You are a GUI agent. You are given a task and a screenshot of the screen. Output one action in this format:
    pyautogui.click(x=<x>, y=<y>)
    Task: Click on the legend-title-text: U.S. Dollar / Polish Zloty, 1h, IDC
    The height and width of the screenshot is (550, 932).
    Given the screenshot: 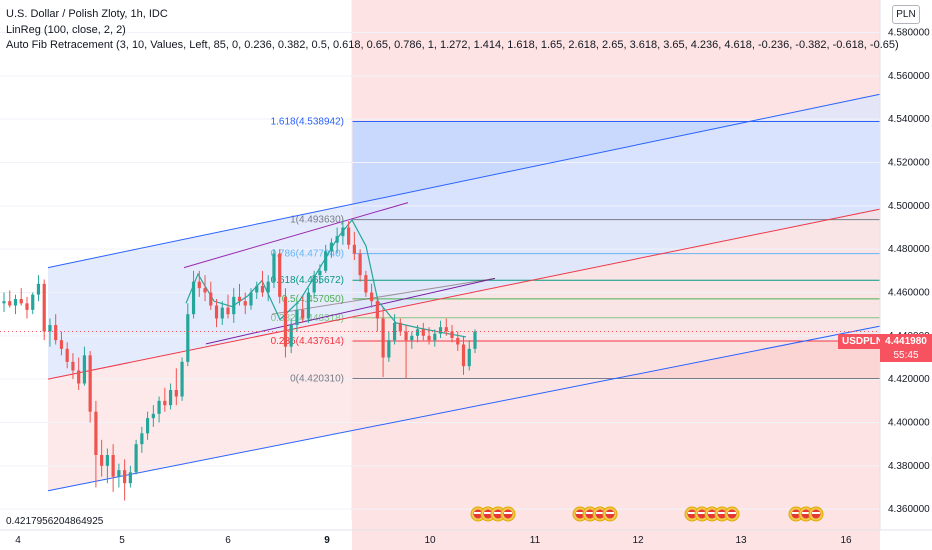 What is the action you would take?
    pyautogui.click(x=87, y=14)
    